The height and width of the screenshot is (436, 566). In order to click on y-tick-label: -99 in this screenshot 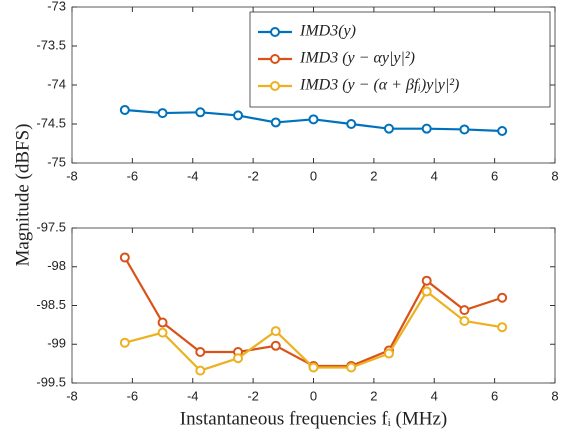, I will do `click(56, 343)`.